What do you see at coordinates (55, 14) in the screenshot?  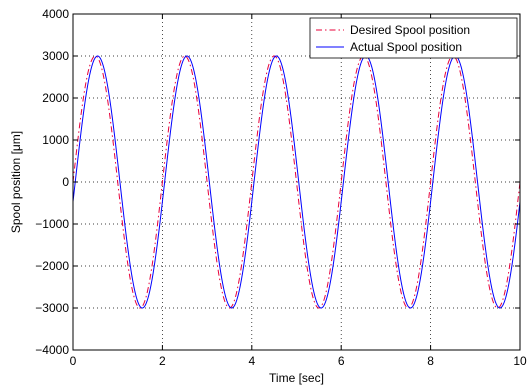 I see `y-tick-label: 4000` at bounding box center [55, 14].